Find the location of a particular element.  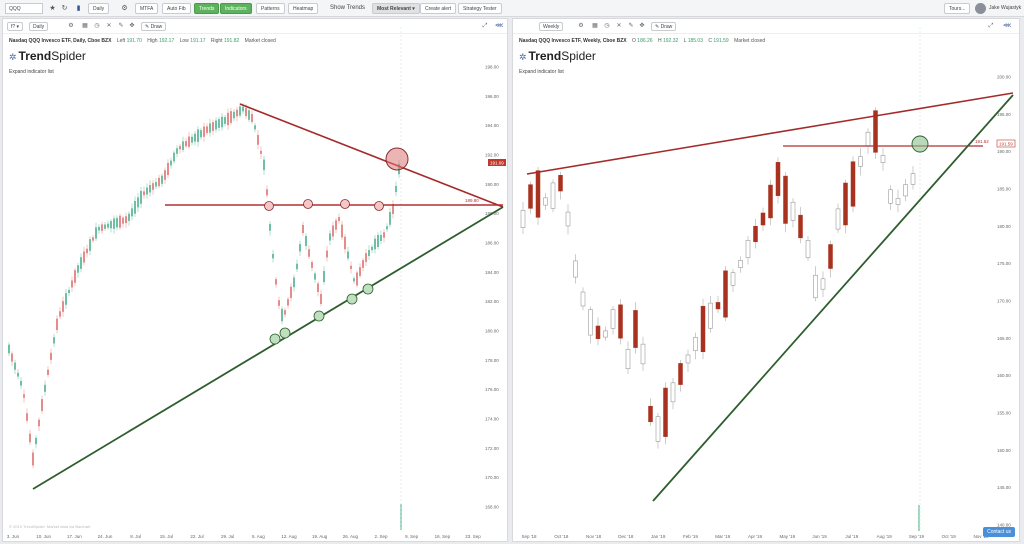

timeframe-select: Daily is located at coordinates (99, 8).